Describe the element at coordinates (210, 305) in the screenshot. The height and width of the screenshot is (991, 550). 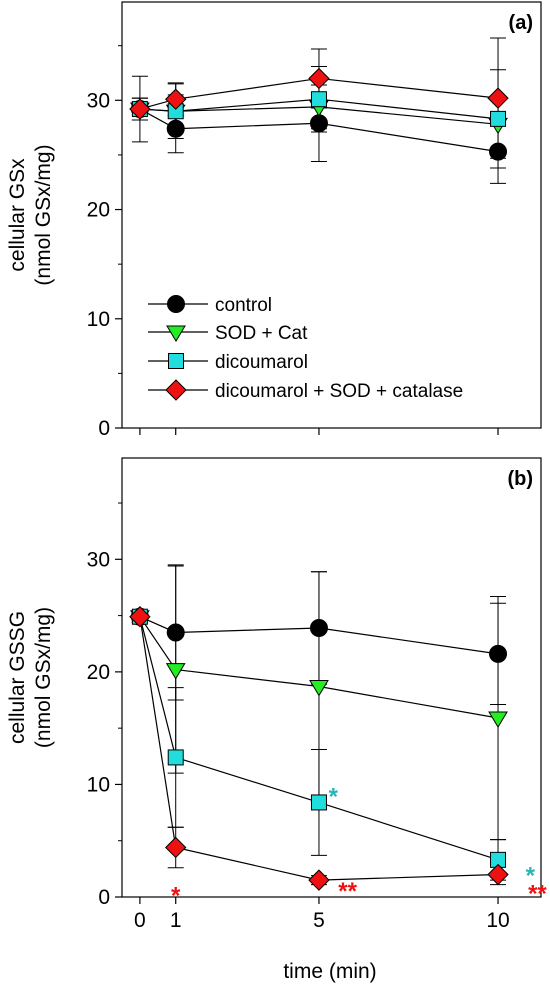
I see `legend-item-control: control` at that location.